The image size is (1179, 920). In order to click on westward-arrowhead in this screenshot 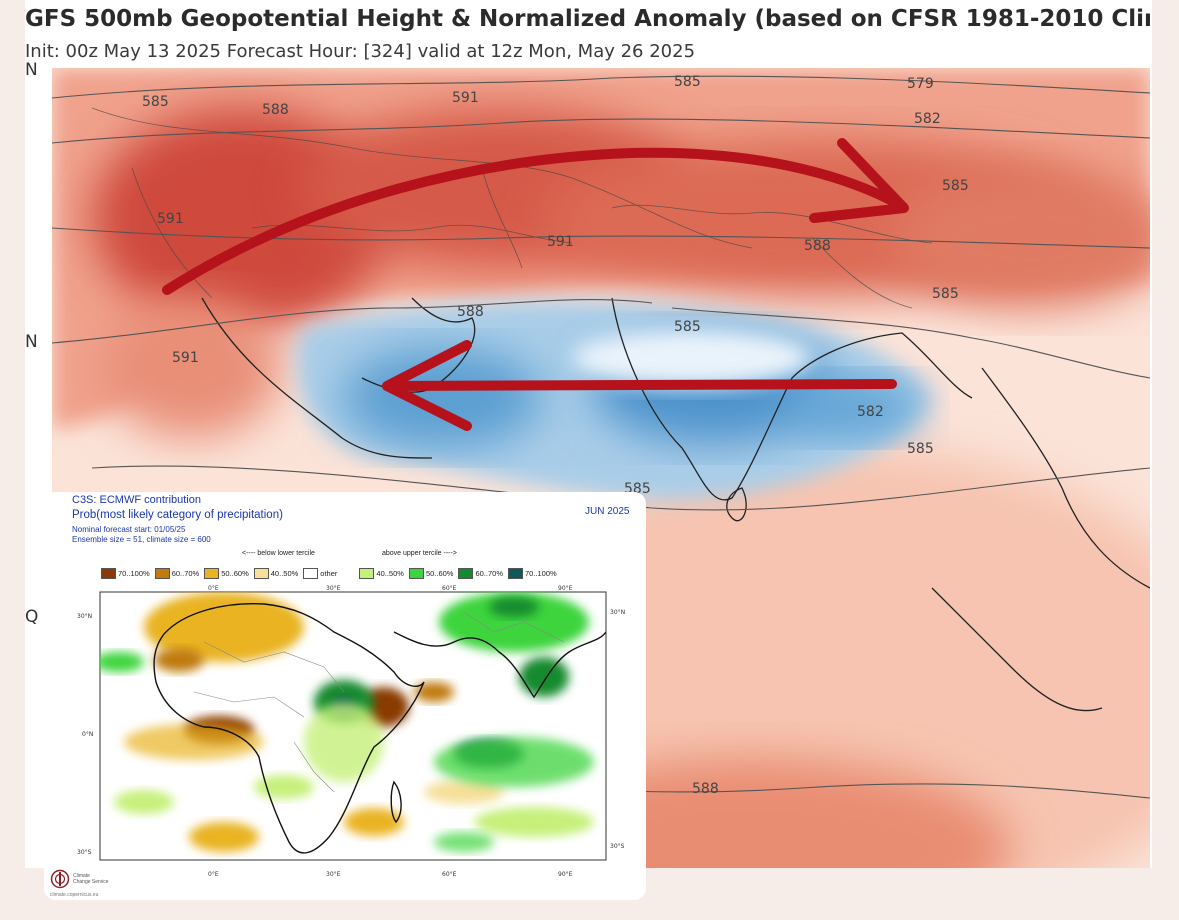, I will do `click(427, 385)`.